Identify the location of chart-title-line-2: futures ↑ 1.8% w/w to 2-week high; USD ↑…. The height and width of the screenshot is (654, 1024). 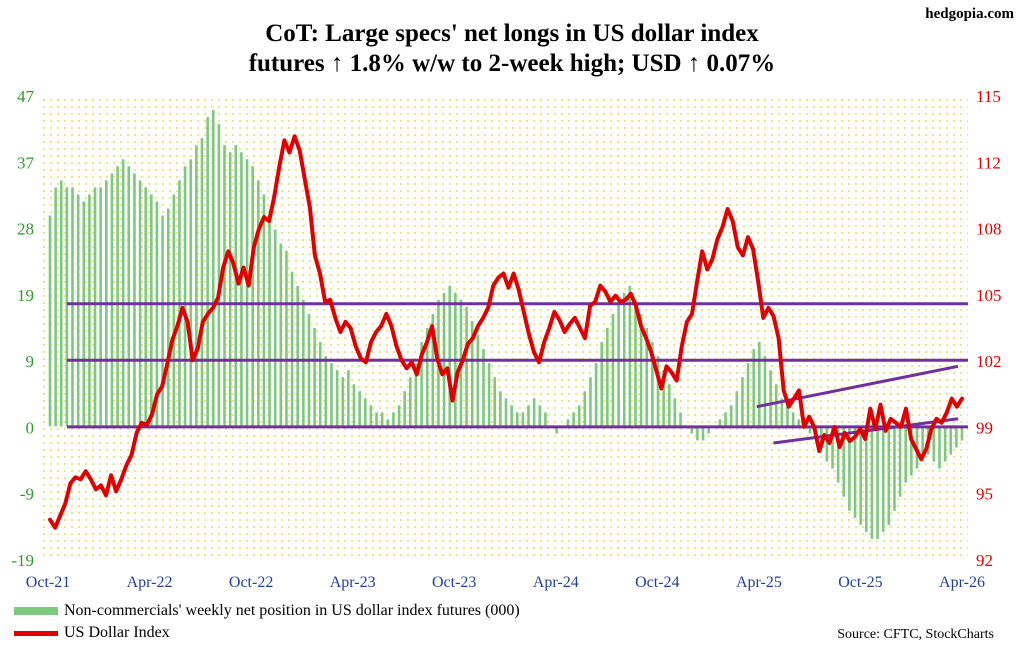
(512, 63).